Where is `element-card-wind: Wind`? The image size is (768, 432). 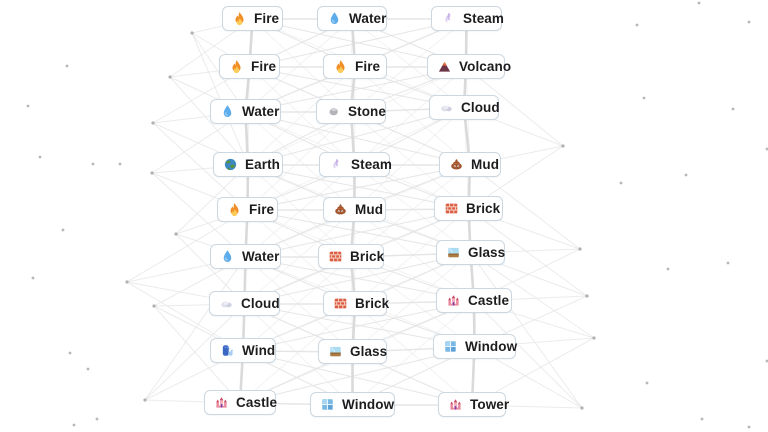 element-card-wind: Wind is located at coordinates (243, 350).